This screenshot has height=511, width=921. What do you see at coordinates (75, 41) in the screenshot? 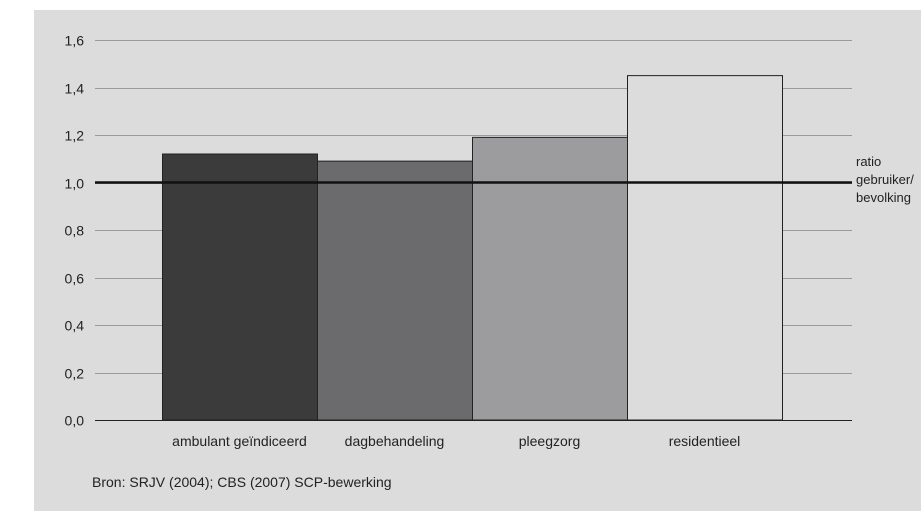
I see `y-tick-label: 1,6` at bounding box center [75, 41].